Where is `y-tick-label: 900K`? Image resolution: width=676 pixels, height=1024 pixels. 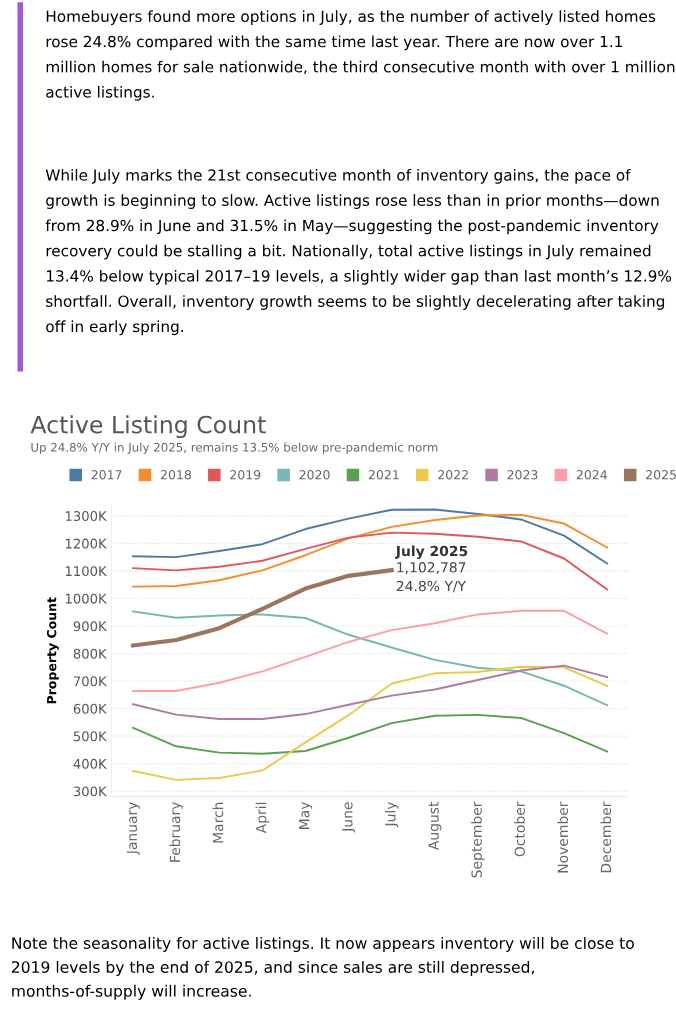 y-tick-label: 900K is located at coordinates (90, 626).